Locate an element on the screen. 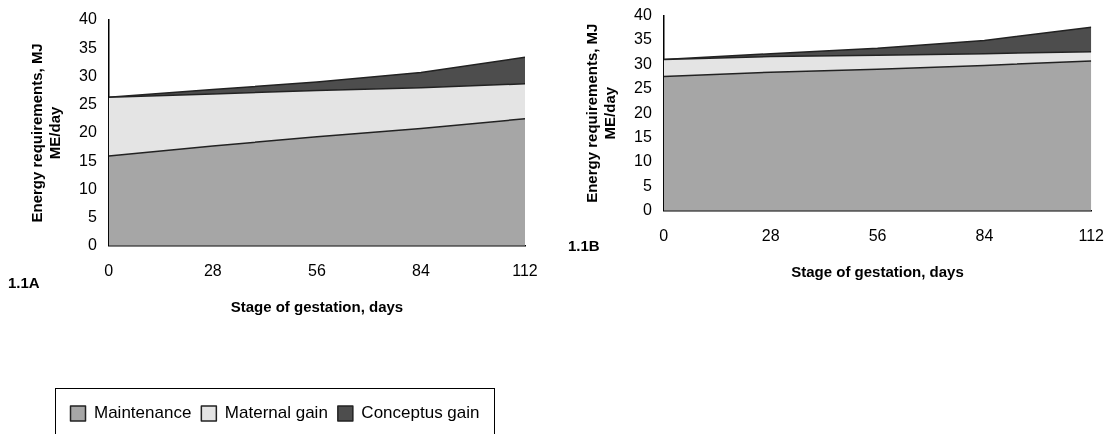  y-tick-label: 0 is located at coordinates (647, 210).